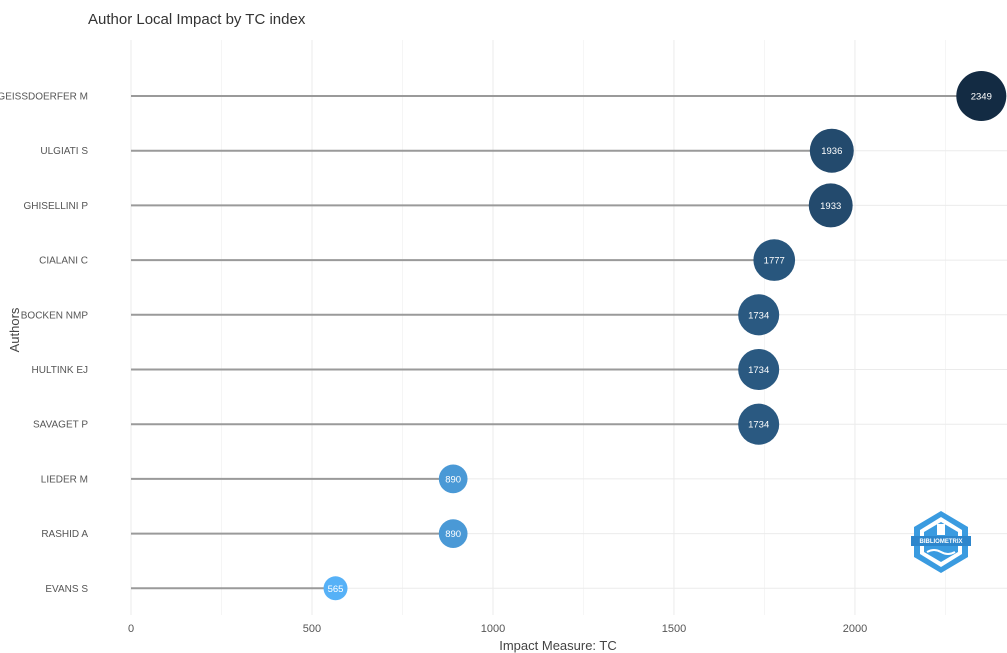  What do you see at coordinates (558, 645) in the screenshot?
I see `x-axis-title: Impact Measure: TC` at bounding box center [558, 645].